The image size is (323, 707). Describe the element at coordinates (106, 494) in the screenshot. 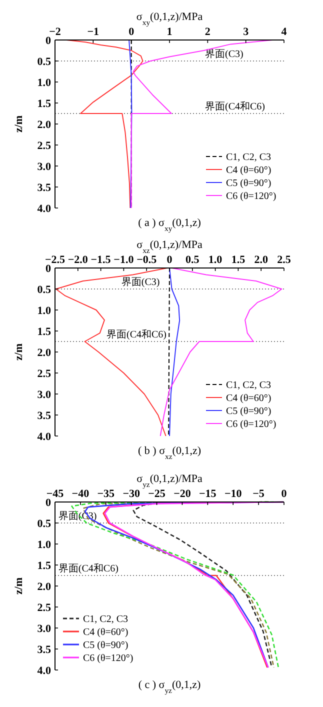

I see `x-tick-label: −35` at that location.